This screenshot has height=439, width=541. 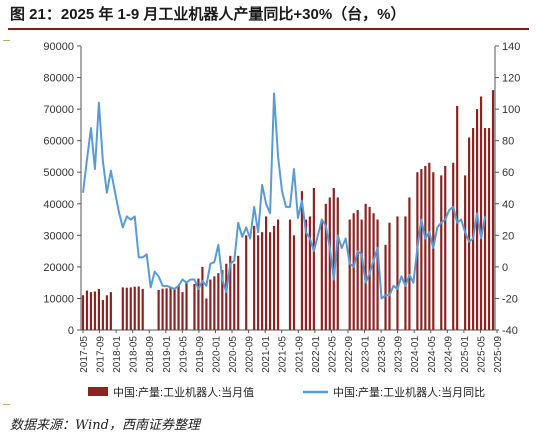 I want to click on x-tick-label: 2021-01, so click(x=266, y=354).